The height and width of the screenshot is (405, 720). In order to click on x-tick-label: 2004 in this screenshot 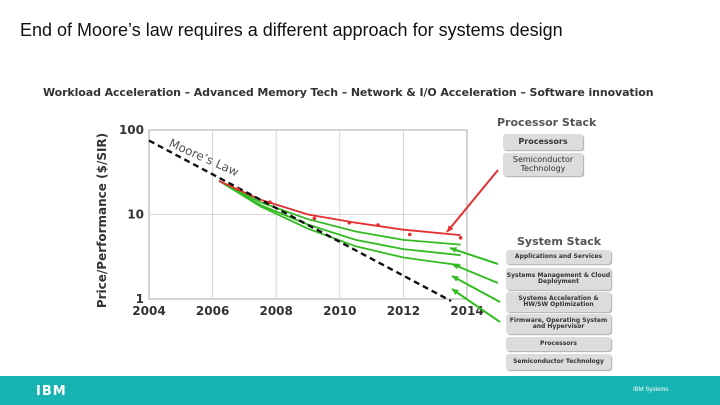, I will do `click(148, 311)`.